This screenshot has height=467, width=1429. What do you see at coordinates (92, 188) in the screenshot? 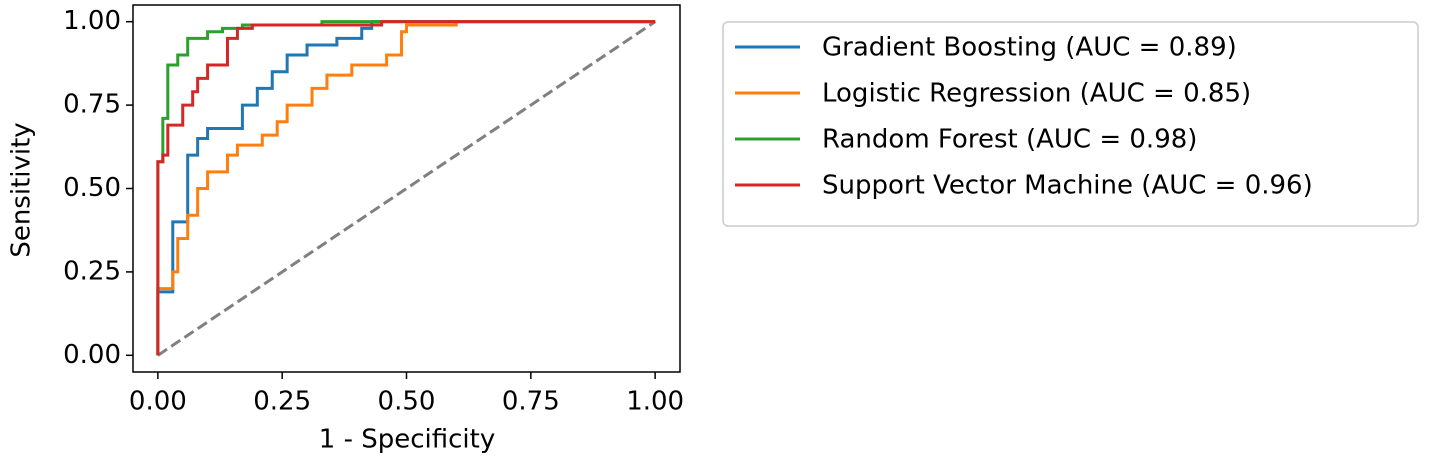
I see `y-tick-label: 0.50` at bounding box center [92, 188].